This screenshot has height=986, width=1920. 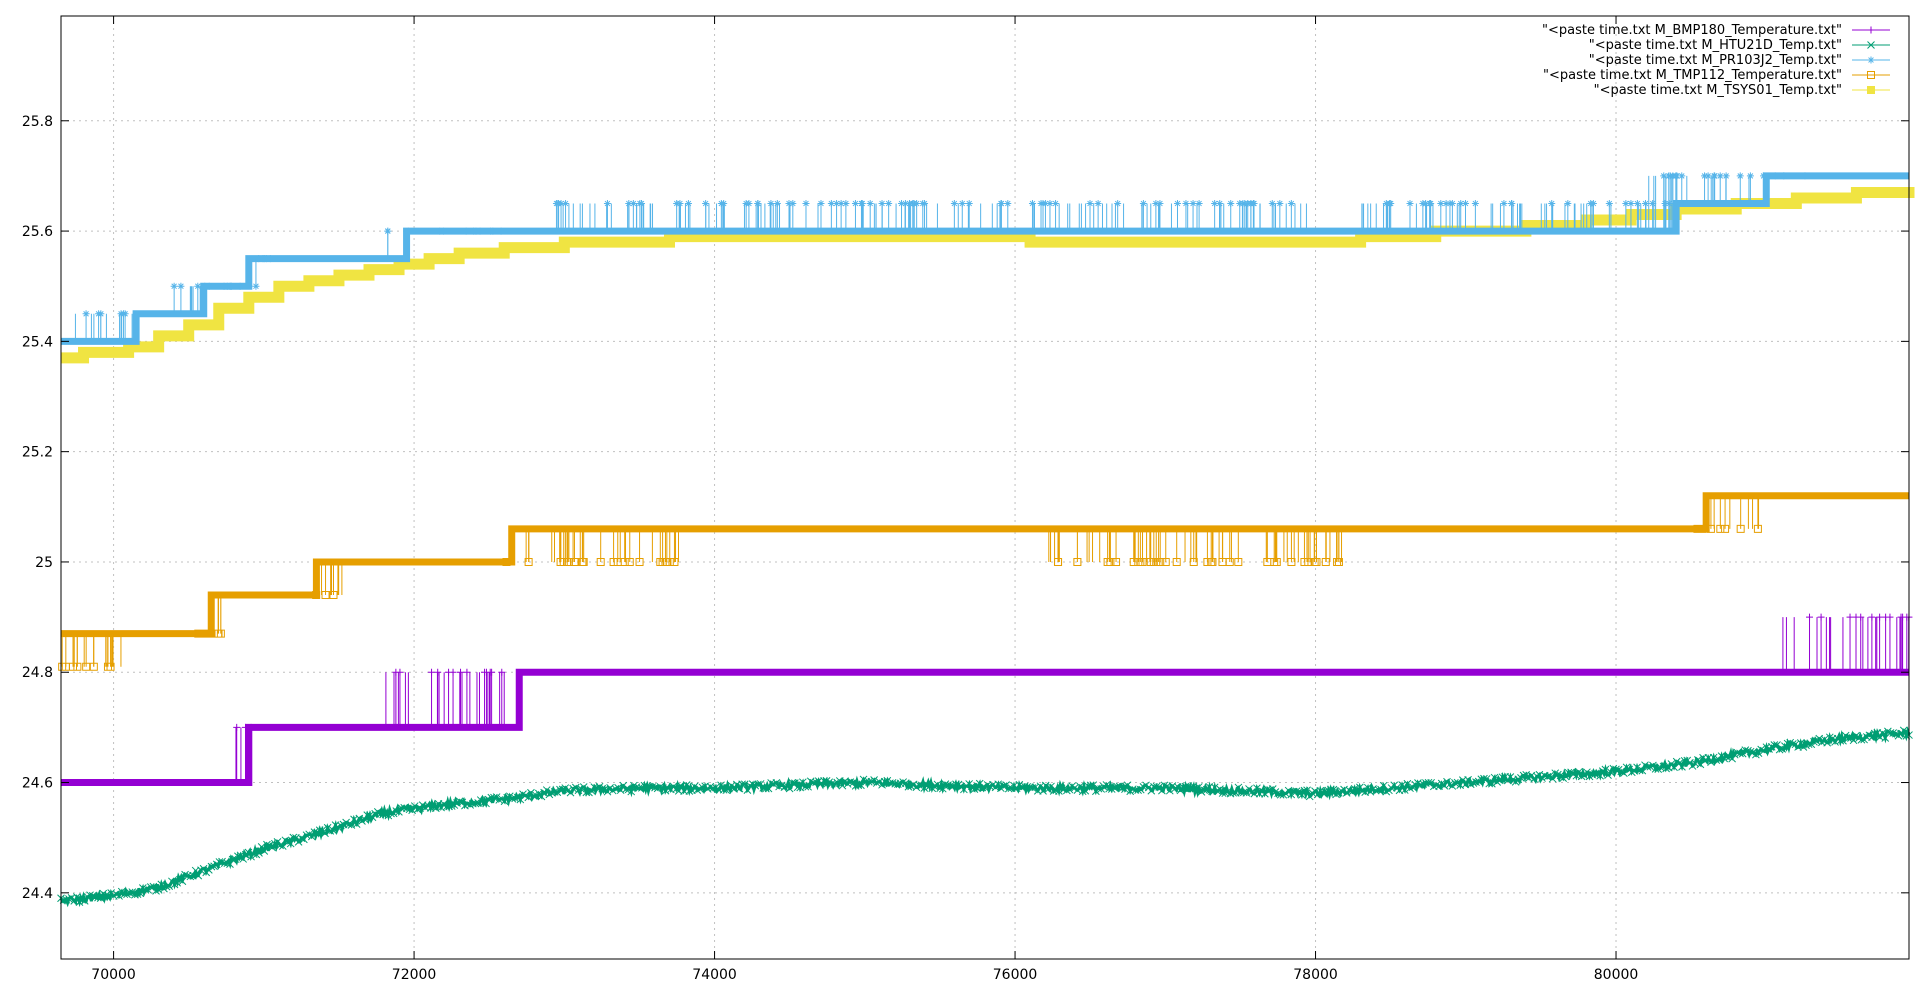 I want to click on y-tick-label: 25.6, so click(x=37, y=232).